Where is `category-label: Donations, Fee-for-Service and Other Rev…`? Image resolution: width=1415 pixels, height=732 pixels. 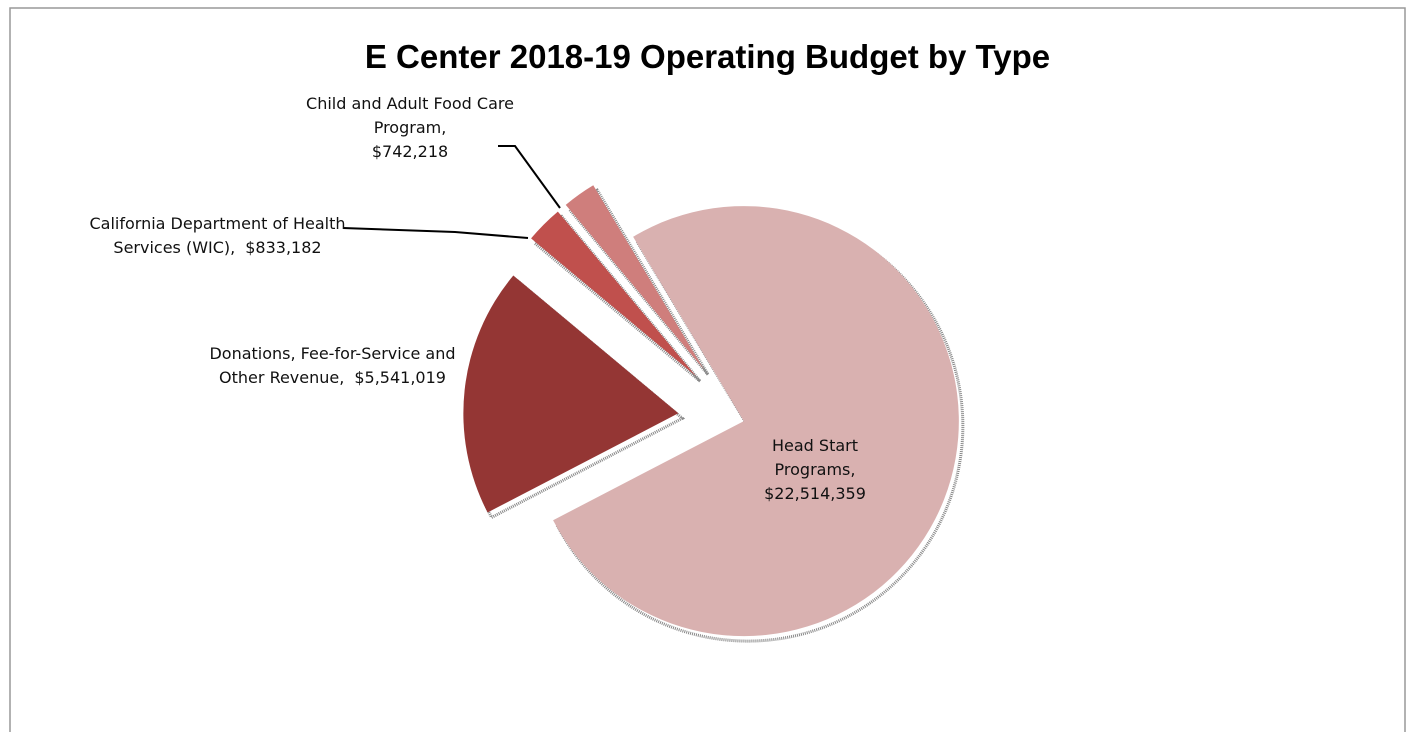
category-label: Donations, Fee-for-Service and Other Rev… is located at coordinates (332, 365).